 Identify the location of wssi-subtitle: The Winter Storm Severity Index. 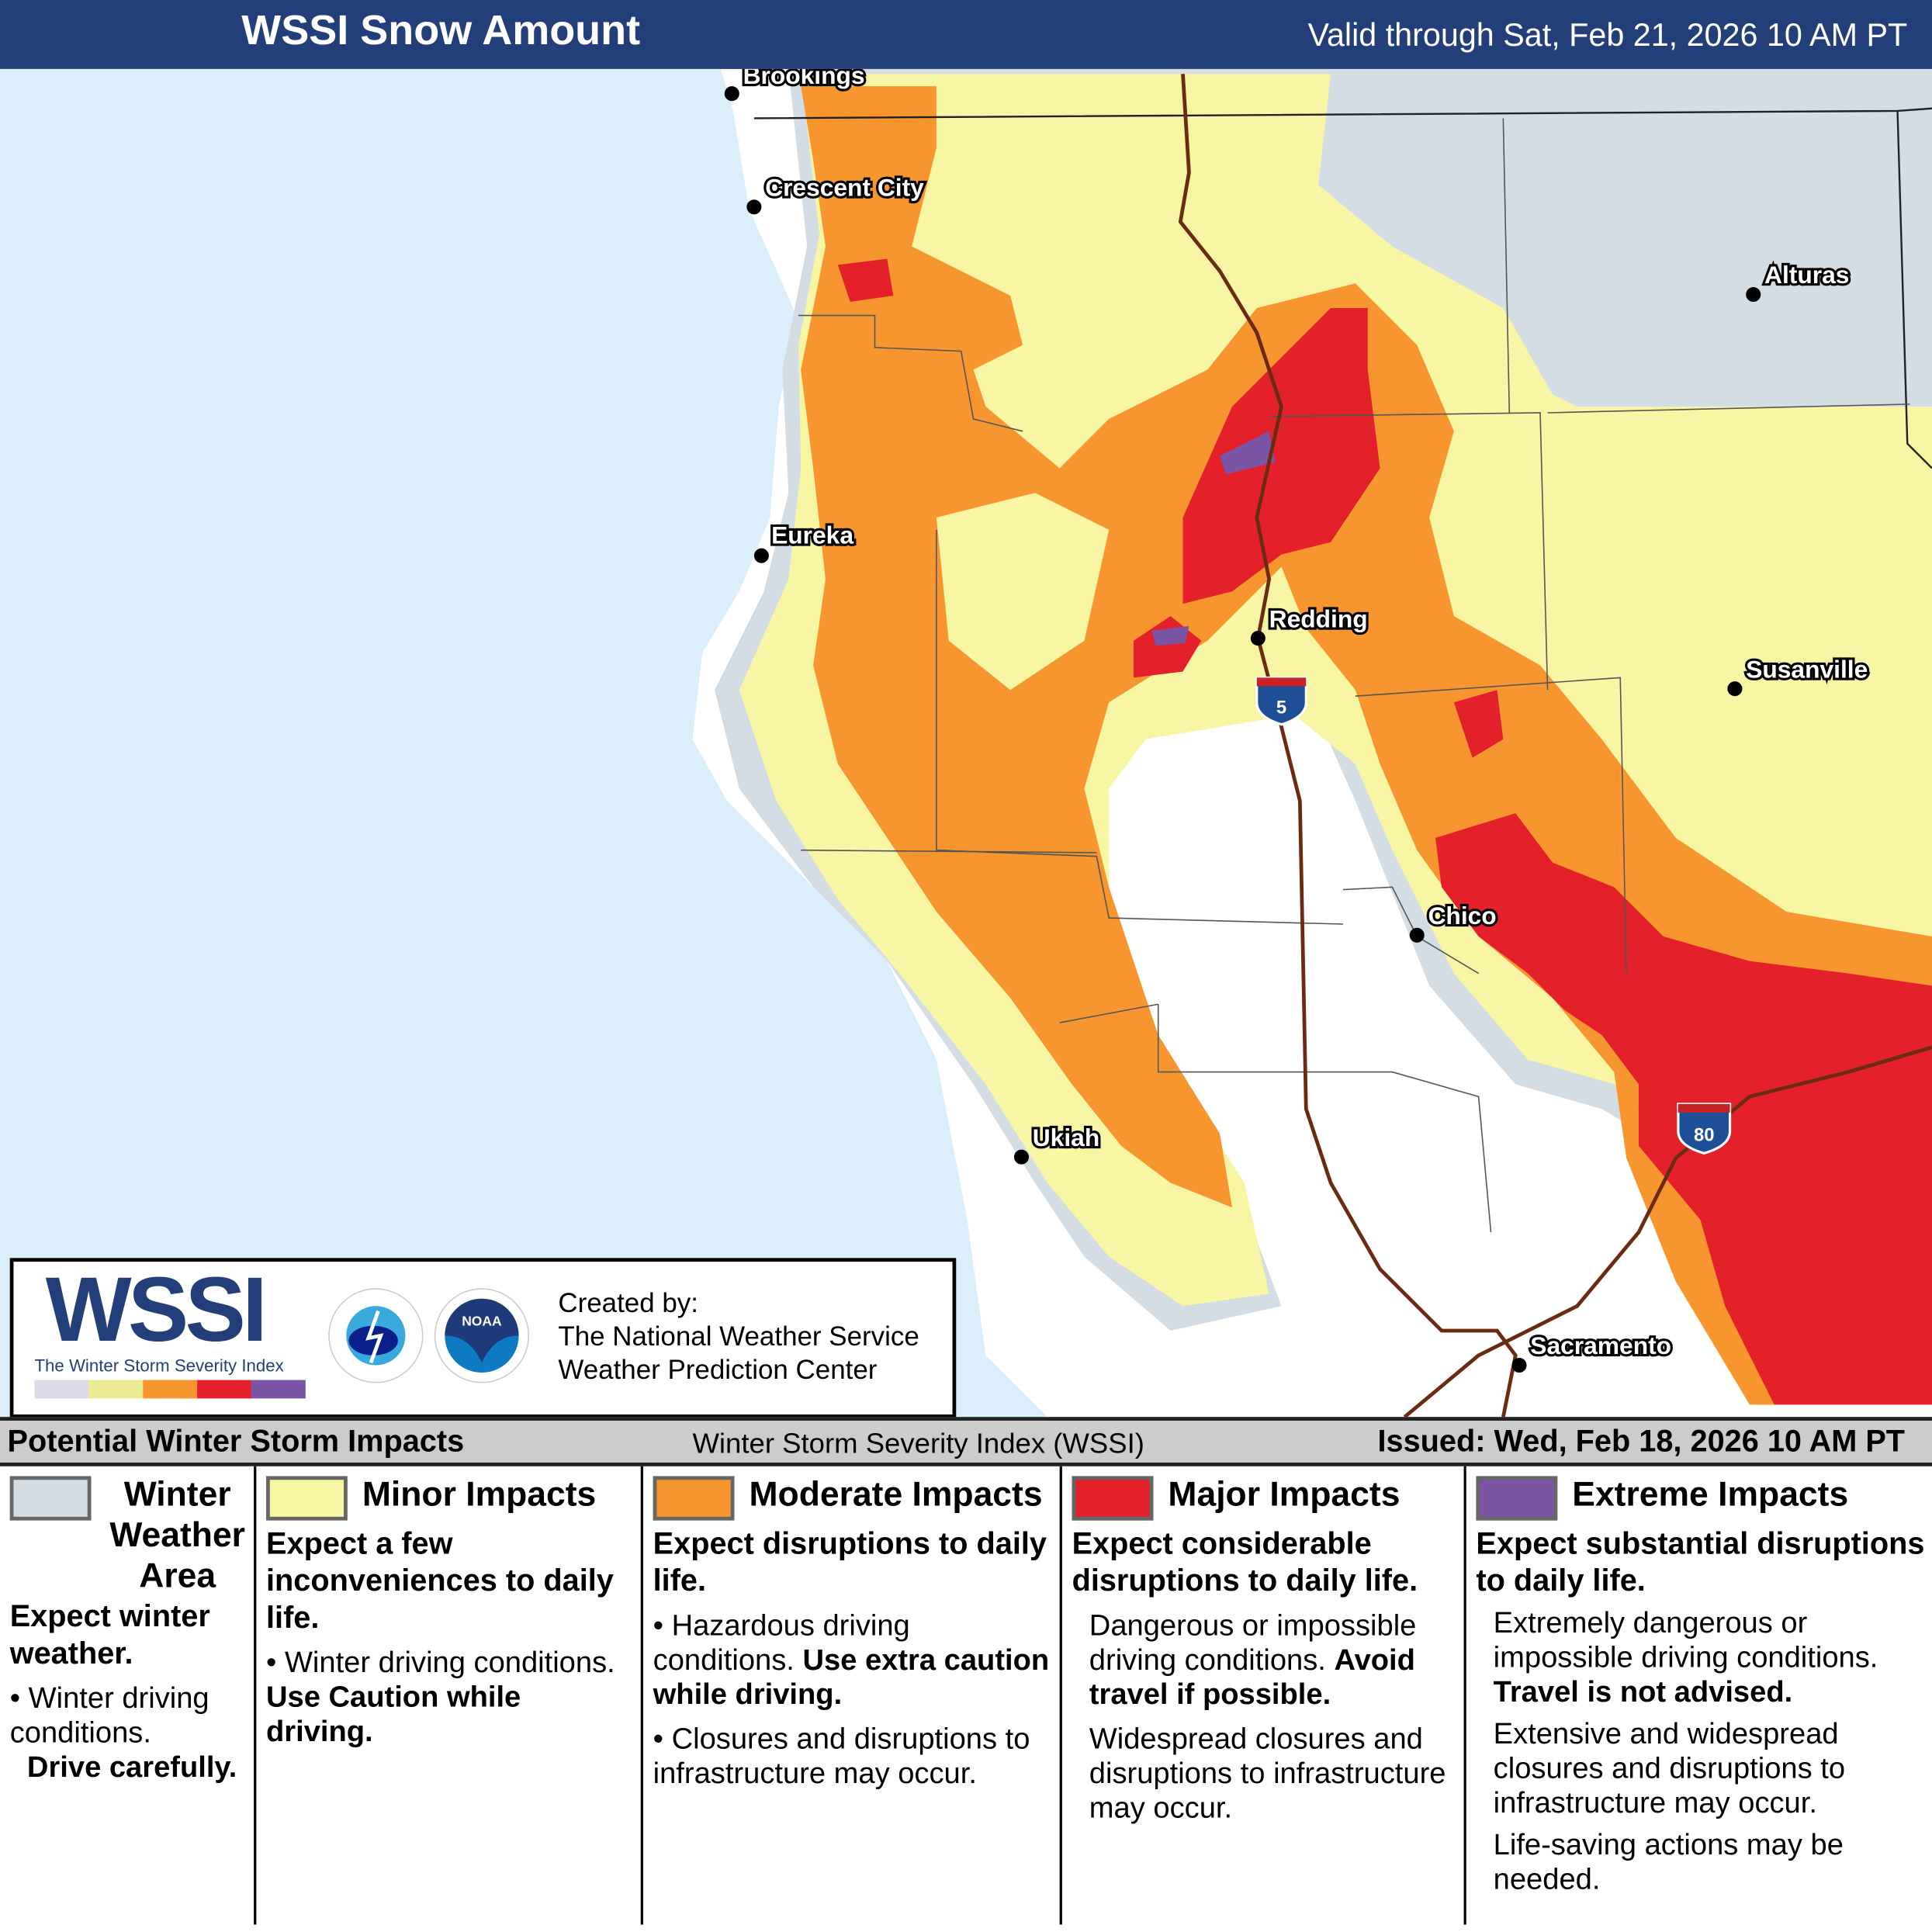
(159, 1365).